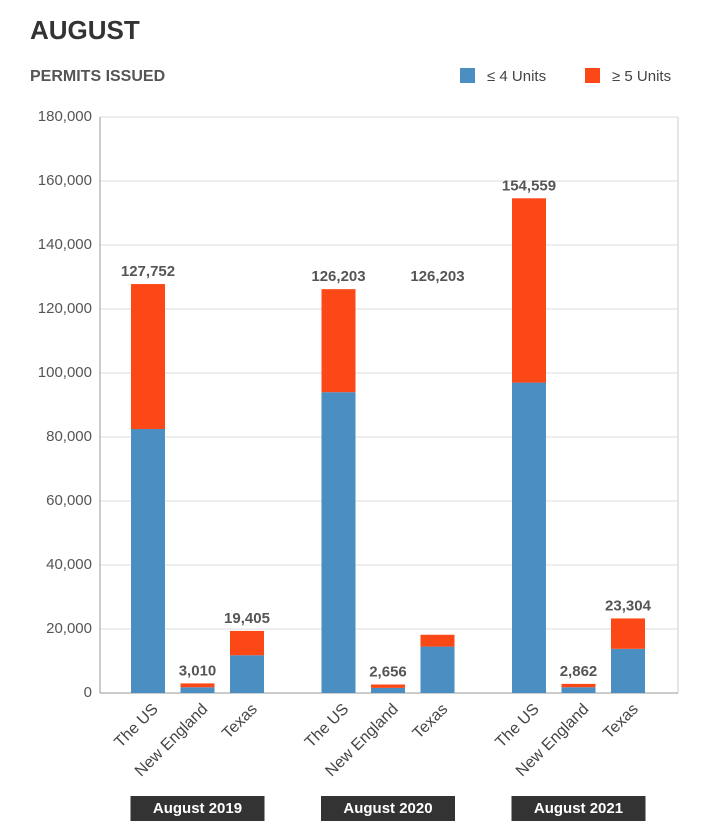  Describe the element at coordinates (65, 308) in the screenshot. I see `y-tick-label: 120,000` at that location.